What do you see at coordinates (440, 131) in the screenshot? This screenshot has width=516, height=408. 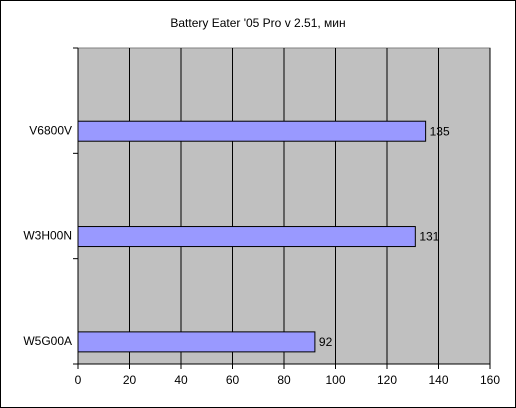 I see `value-label: 135` at bounding box center [440, 131].